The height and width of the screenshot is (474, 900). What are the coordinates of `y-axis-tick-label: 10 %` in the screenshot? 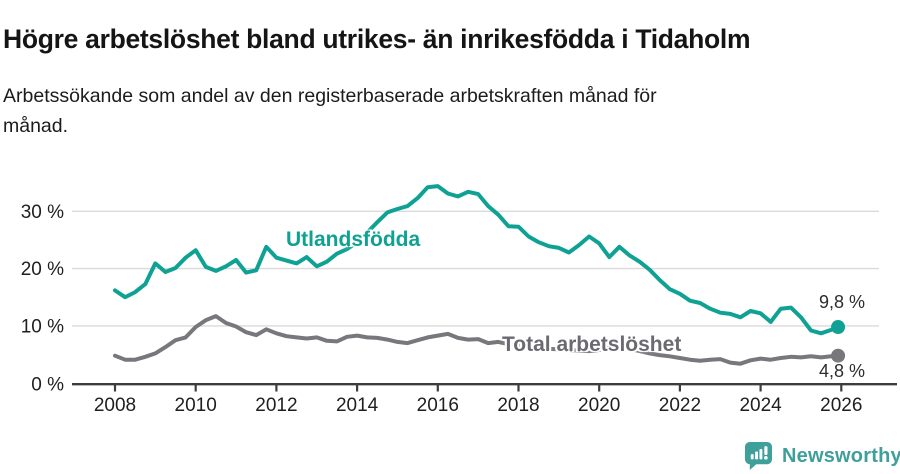 It's located at (42, 326).